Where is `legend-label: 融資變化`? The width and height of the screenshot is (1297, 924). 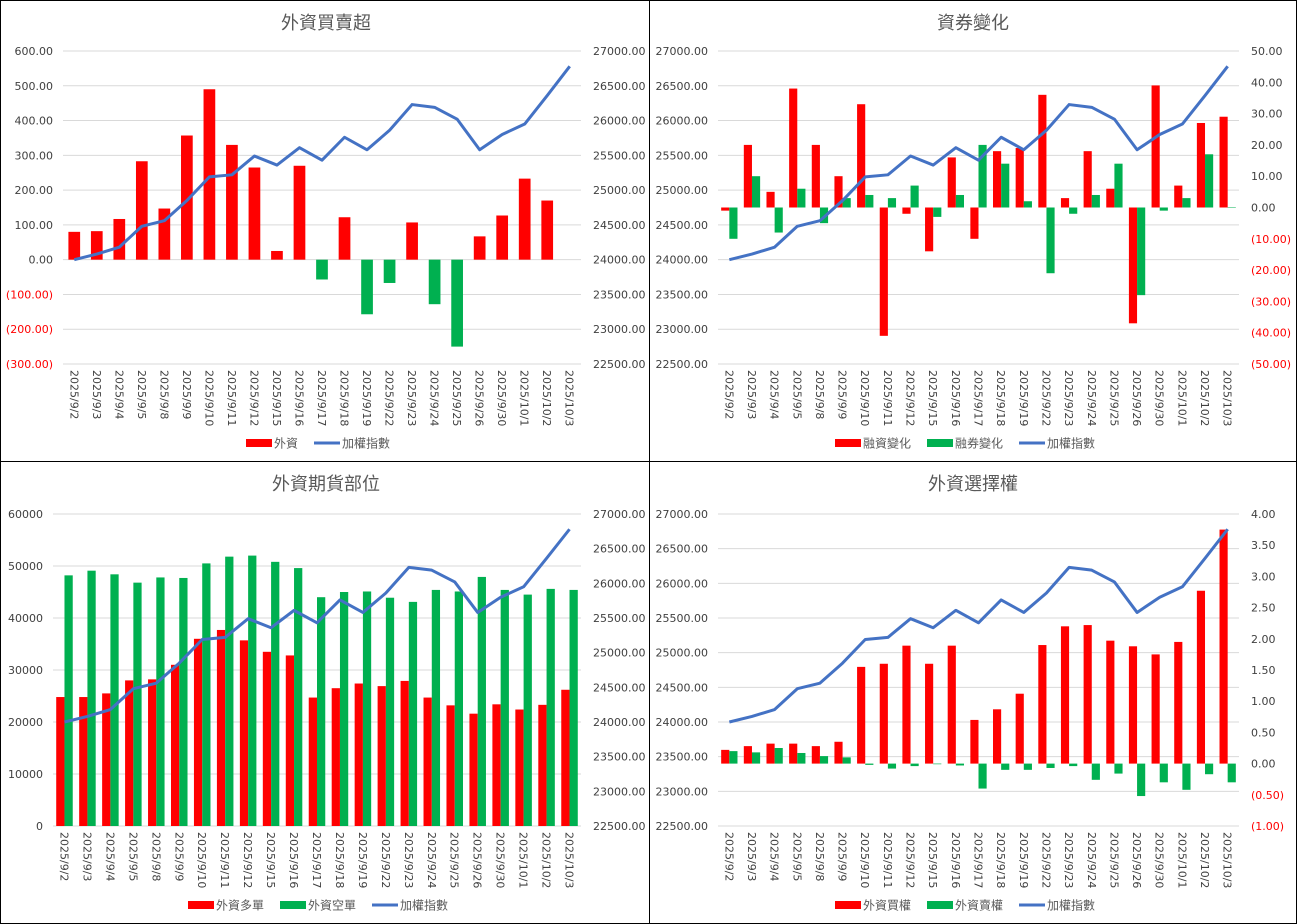
legend-label: 融資變化 is located at coordinates (887, 443).